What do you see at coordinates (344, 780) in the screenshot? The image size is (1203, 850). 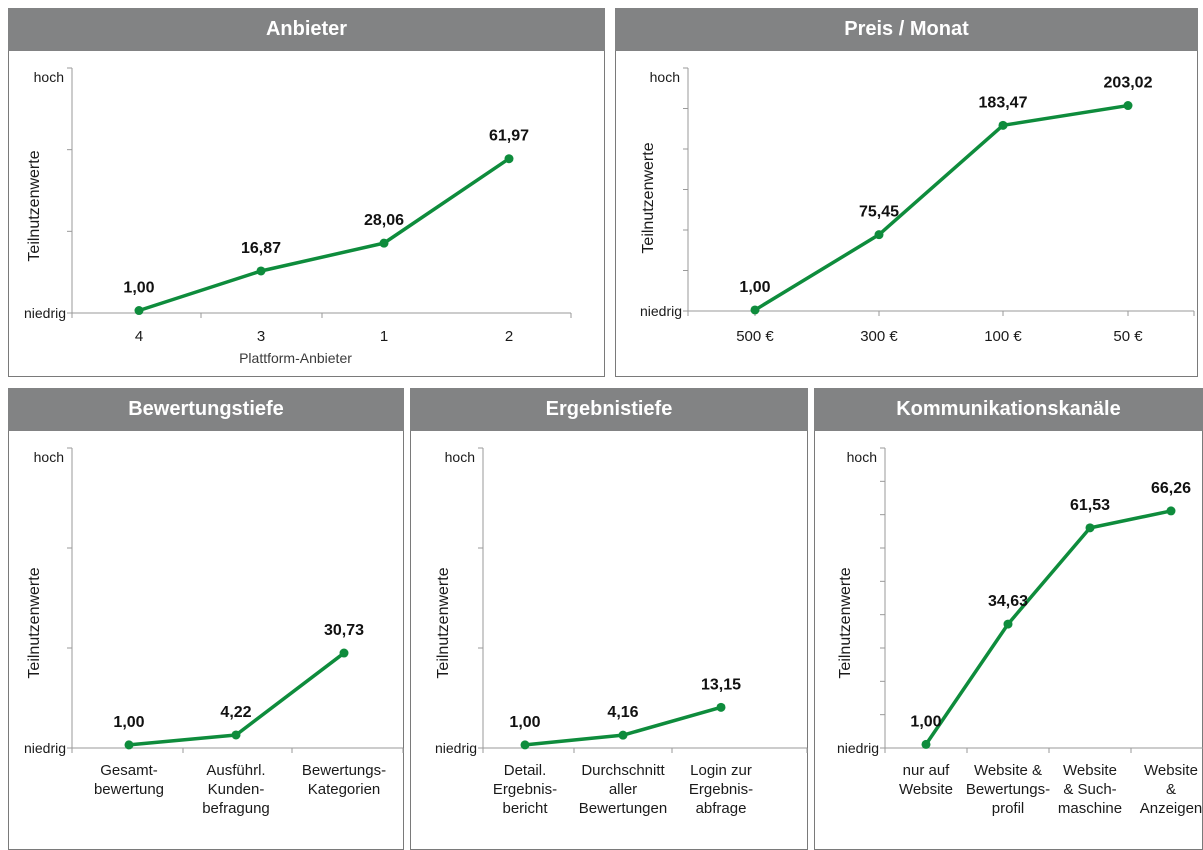 I see `x-tick-label: Bewertungs- Kategorien` at bounding box center [344, 780].